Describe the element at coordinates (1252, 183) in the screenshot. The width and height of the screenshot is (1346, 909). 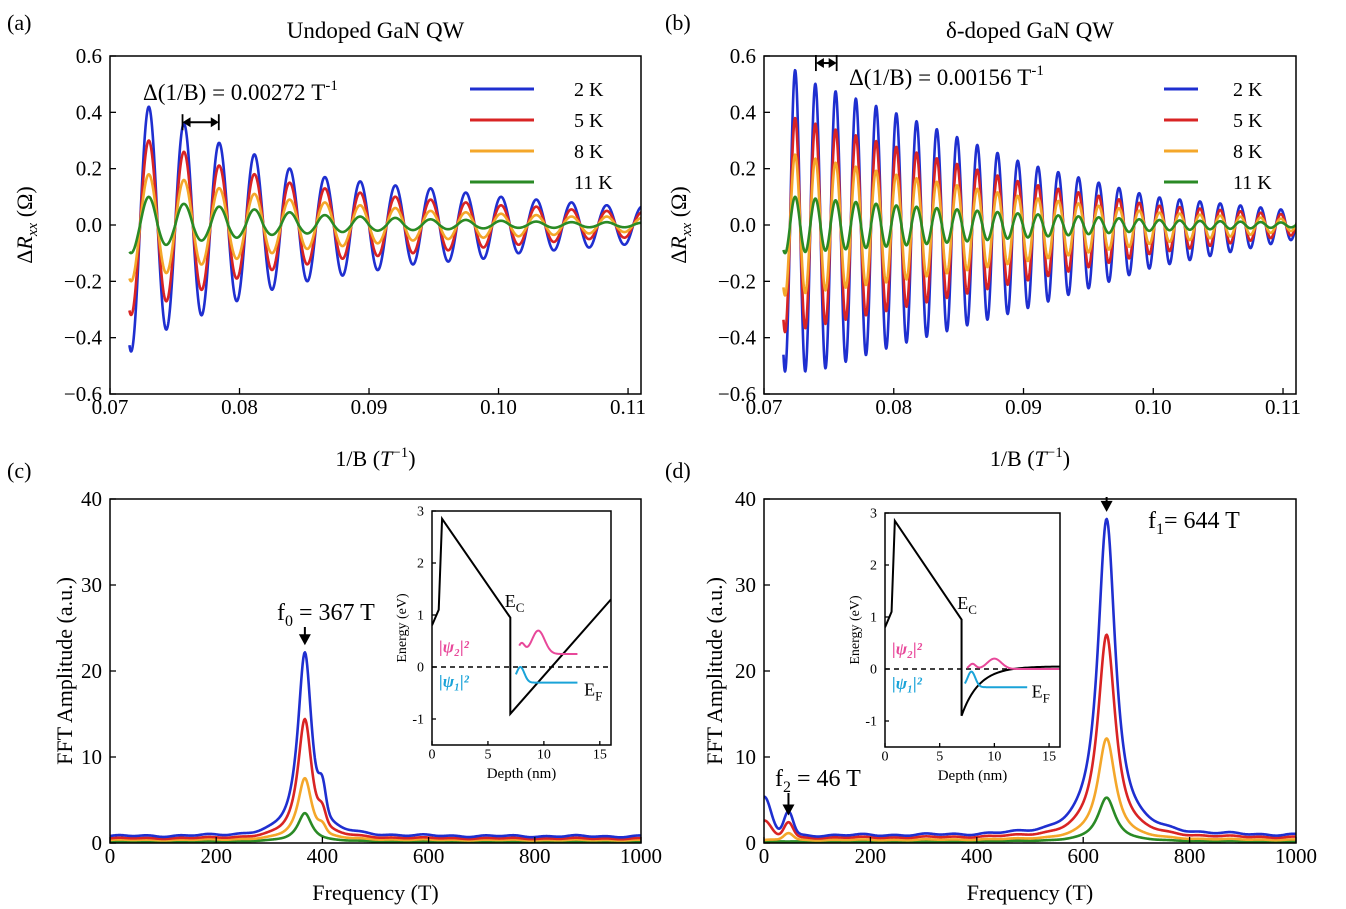
I see `legend-label: 11 K` at that location.